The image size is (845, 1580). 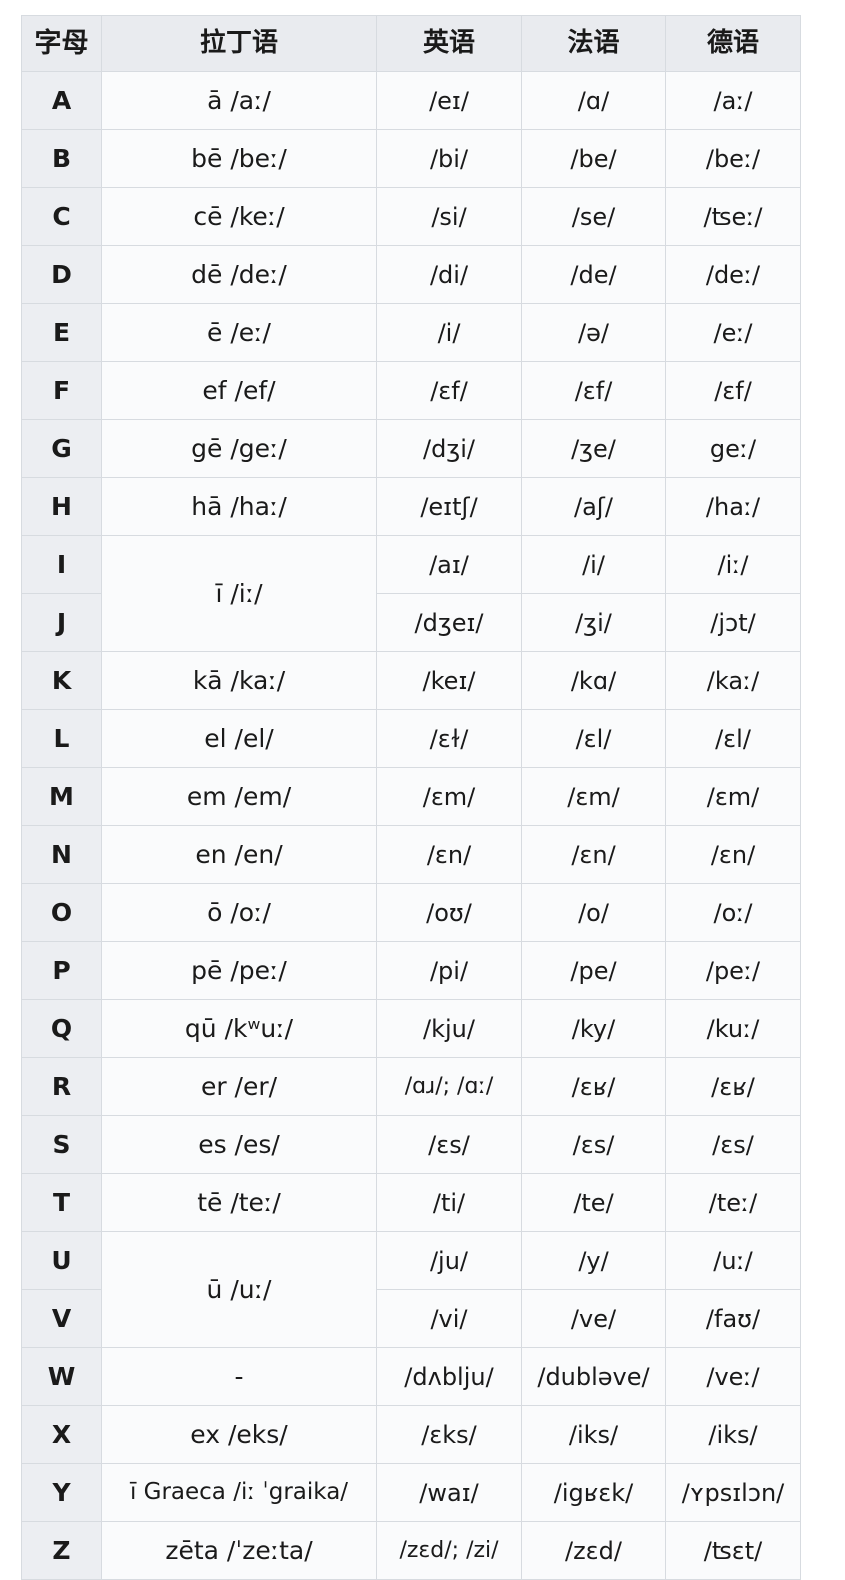 I want to click on english-cell: /ɛks/, so click(x=449, y=1434).